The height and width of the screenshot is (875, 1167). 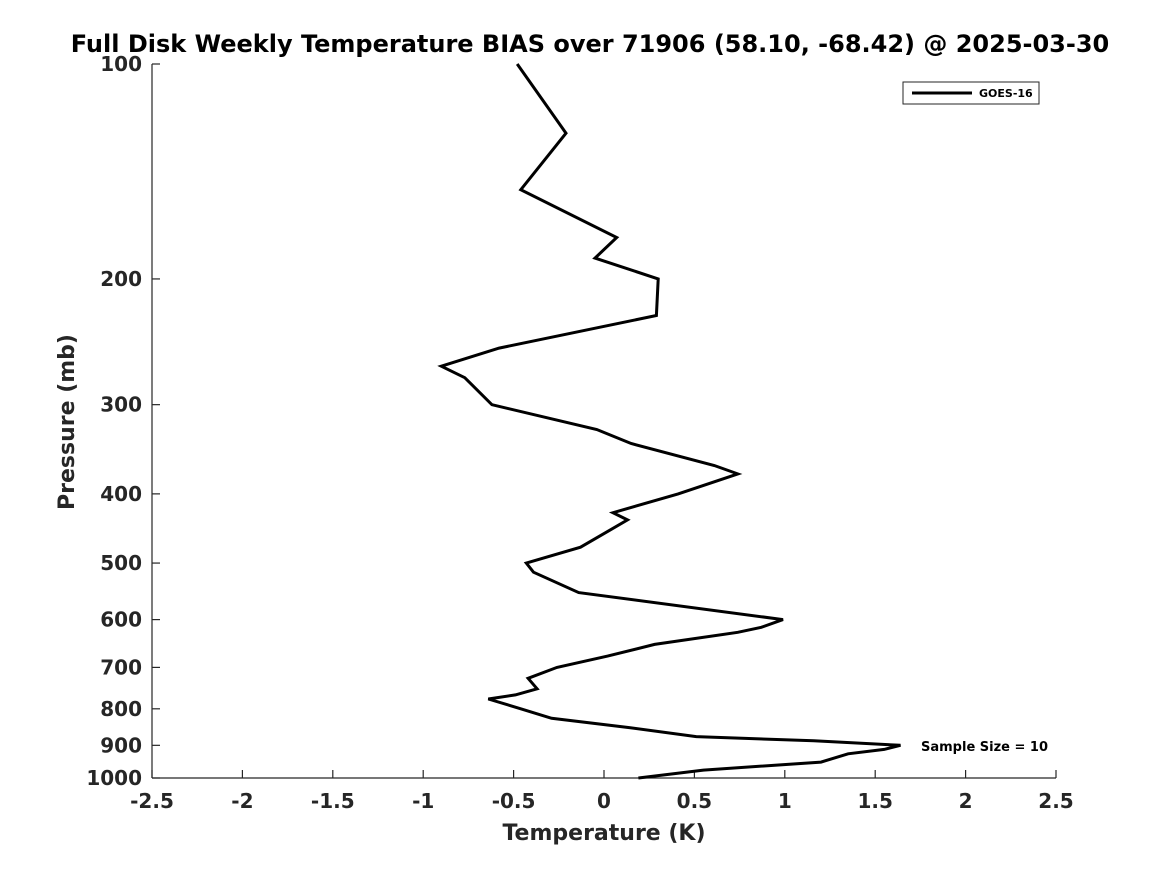 What do you see at coordinates (971, 93) in the screenshot?
I see `legend: GOES-16` at bounding box center [971, 93].